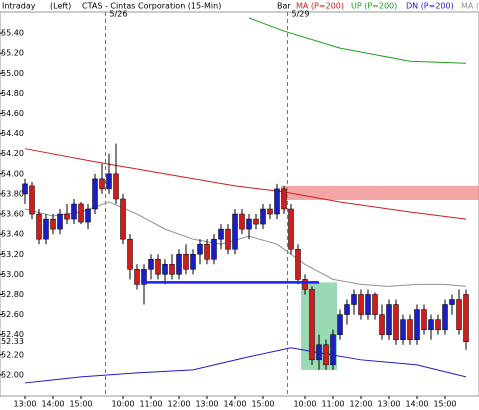 Image resolution: width=479 pixels, height=410 pixels. Describe the element at coordinates (12, 53) in the screenshot. I see `y-tick-label: 55.20` at that location.